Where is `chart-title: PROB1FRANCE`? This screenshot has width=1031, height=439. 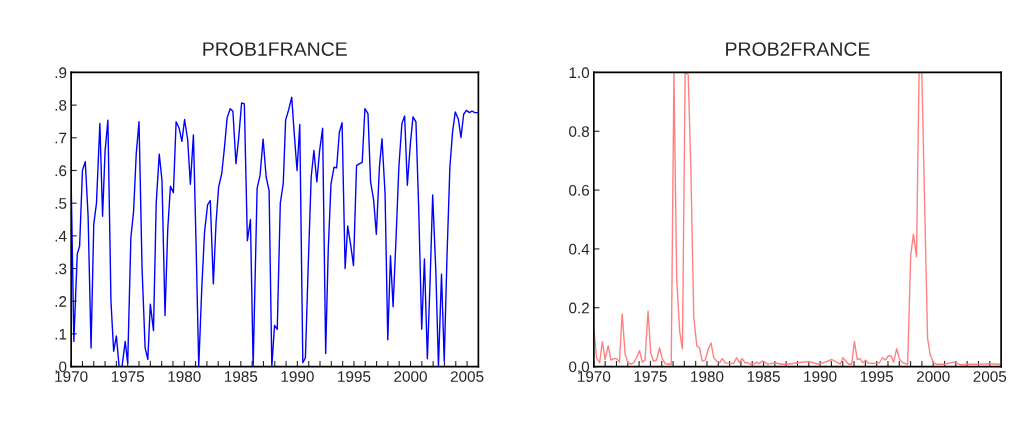
chart-title: PROB1FRANCE is located at coordinates (275, 49).